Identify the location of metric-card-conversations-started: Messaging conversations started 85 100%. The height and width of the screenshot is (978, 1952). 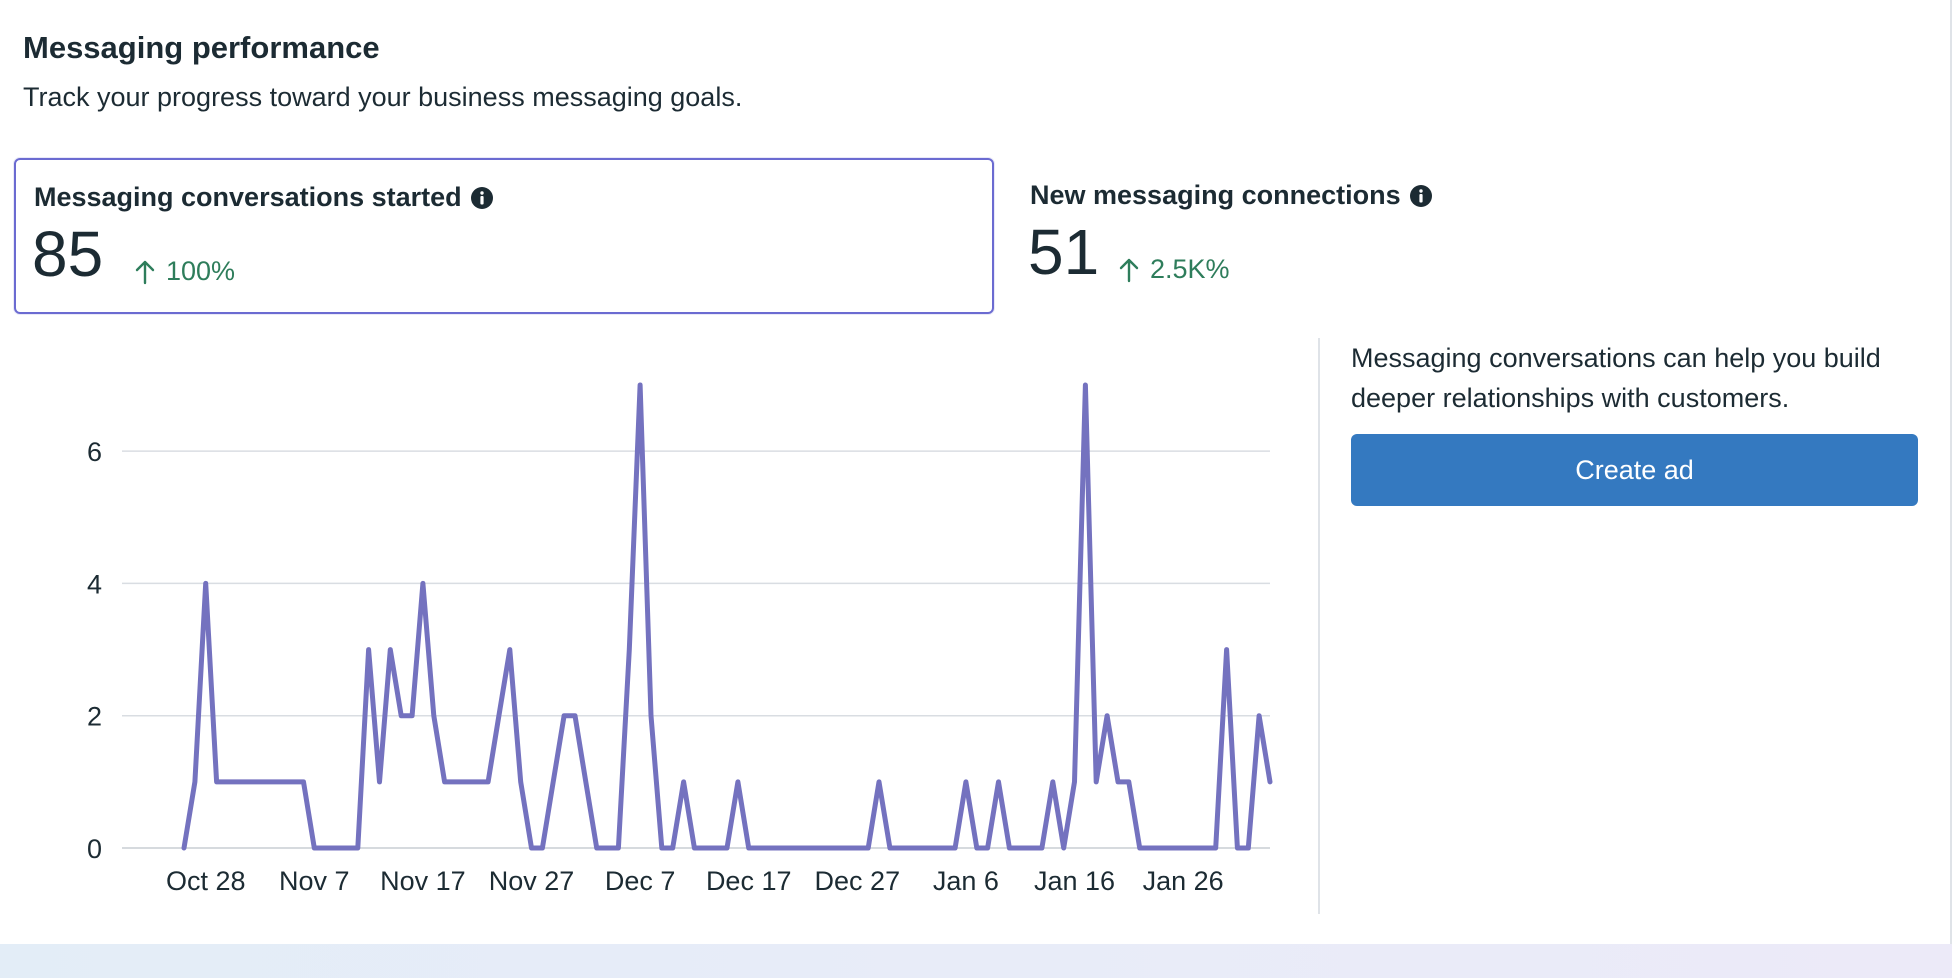
(504, 236).